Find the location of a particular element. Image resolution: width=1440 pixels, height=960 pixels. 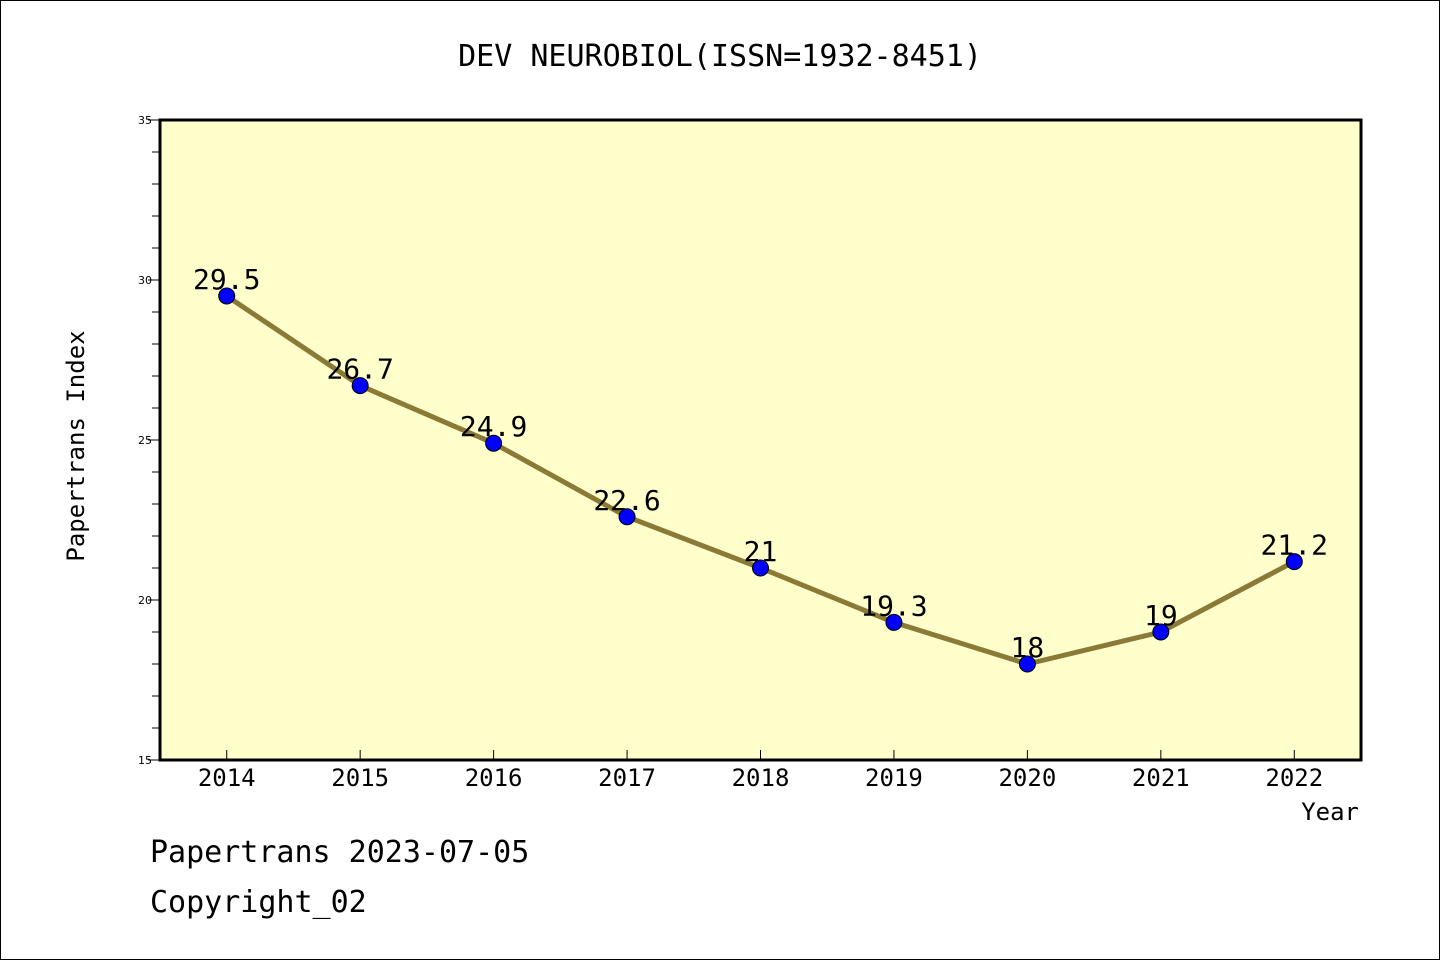

y-axis-label: Papertrans Index is located at coordinates (76, 445).